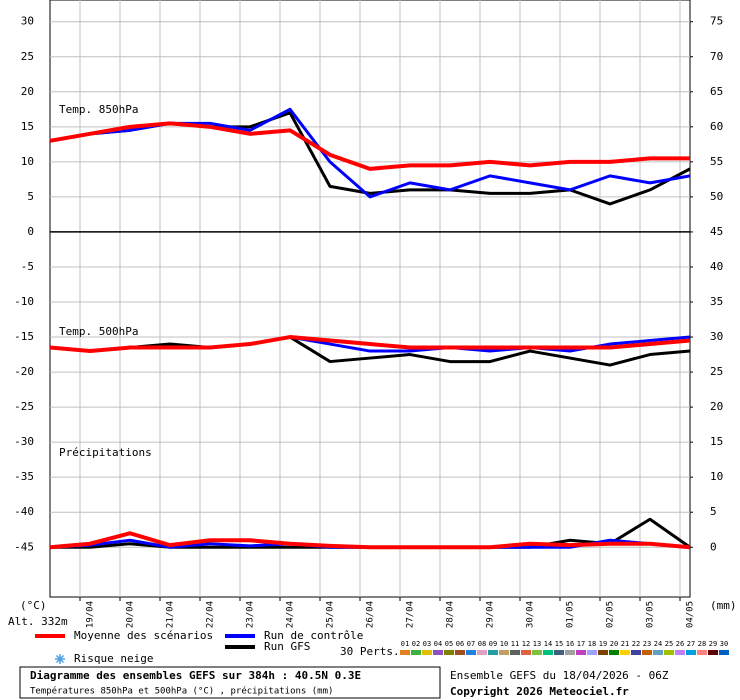 The height and width of the screenshot is (700, 740). I want to click on x-tick-label: 24/04, so click(291, 614).